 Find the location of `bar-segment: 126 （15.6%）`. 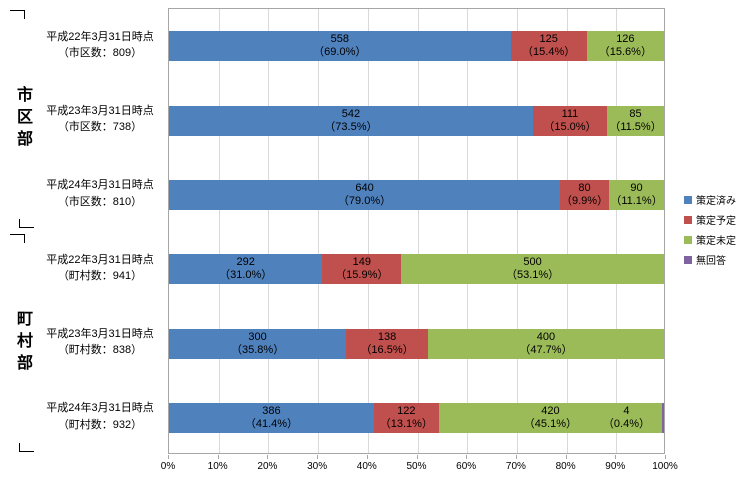

bar-segment: 126 （15.6%） is located at coordinates (625, 46).